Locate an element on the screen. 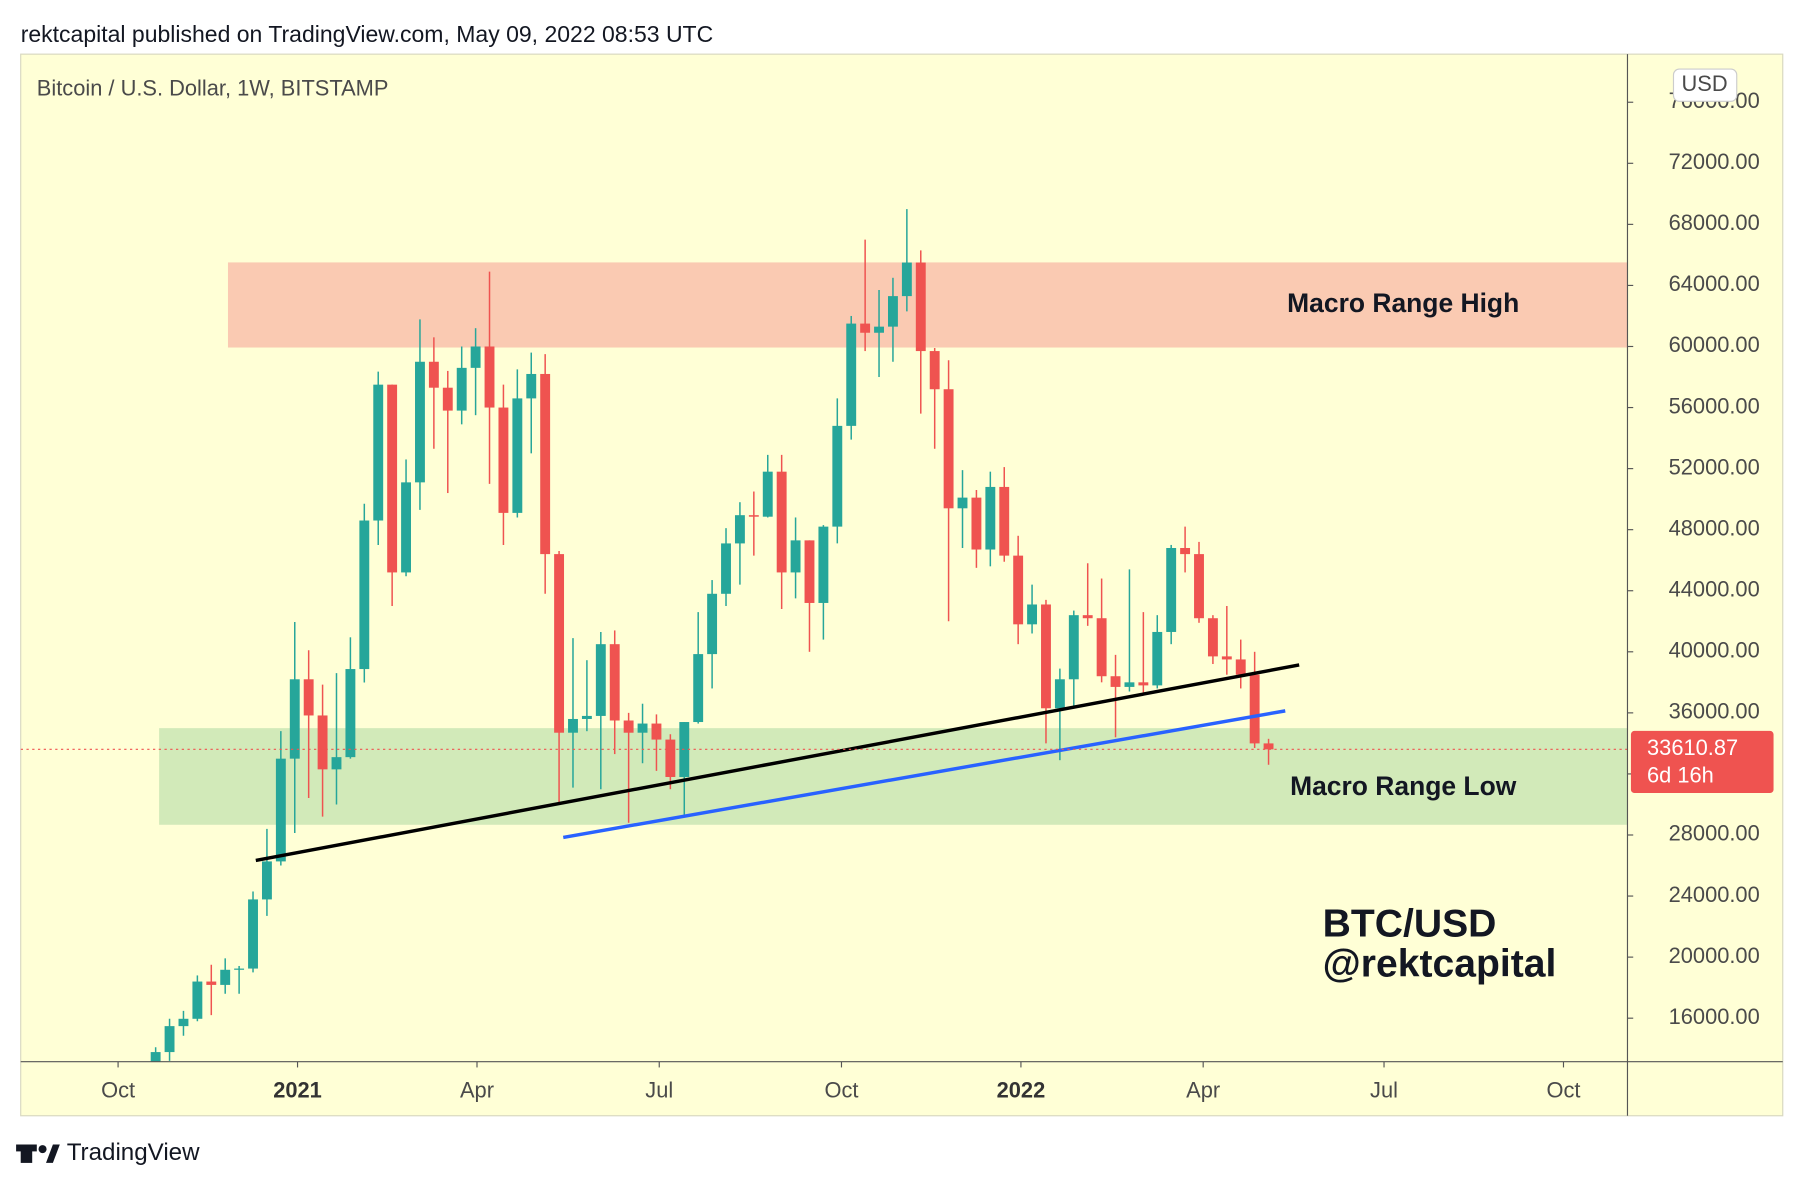 The height and width of the screenshot is (1186, 1800). y-tick-label: 36000.00 is located at coordinates (1714, 711).